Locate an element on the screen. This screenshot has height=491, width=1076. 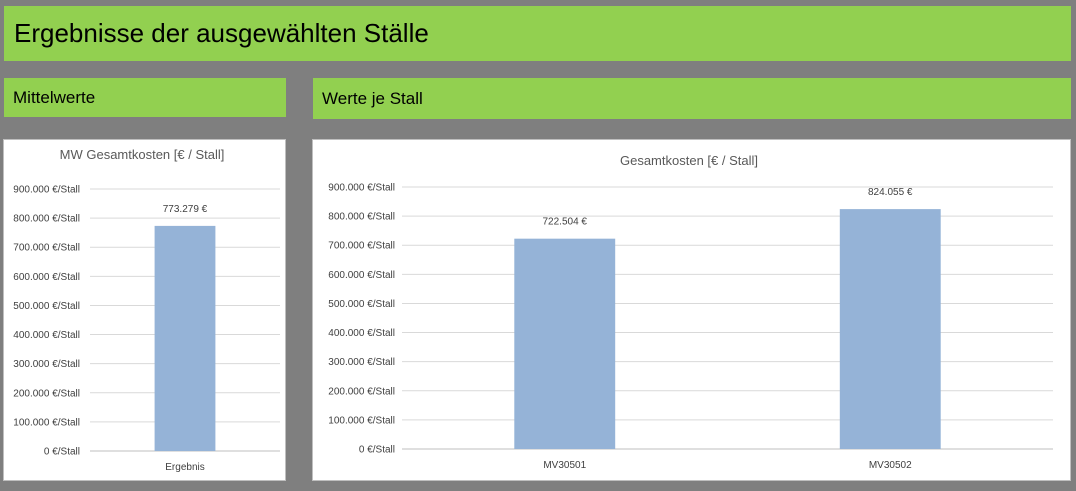
section-header-werte-je-stall: Werte je Stall is located at coordinates (692, 98).